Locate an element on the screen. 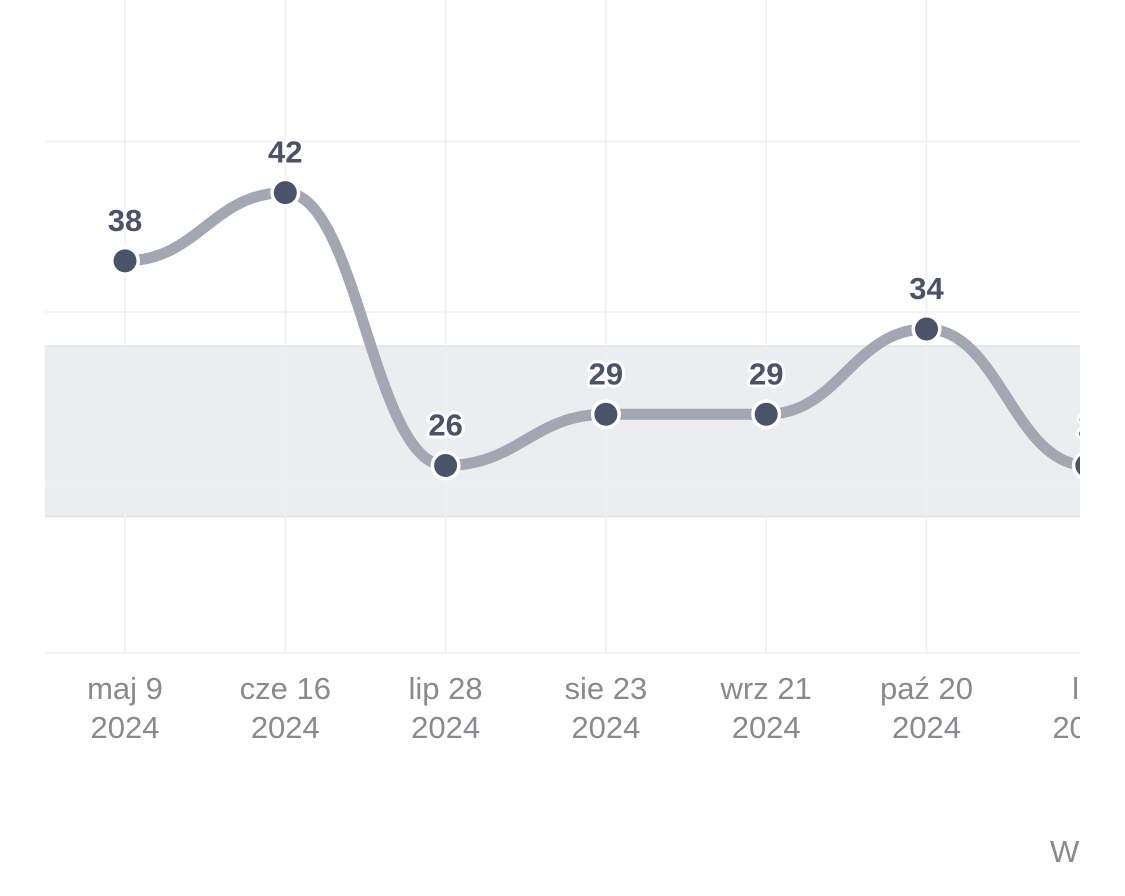 The image size is (1125, 896). x-tick-label-group: wrz 21 2024 is located at coordinates (766, 708).